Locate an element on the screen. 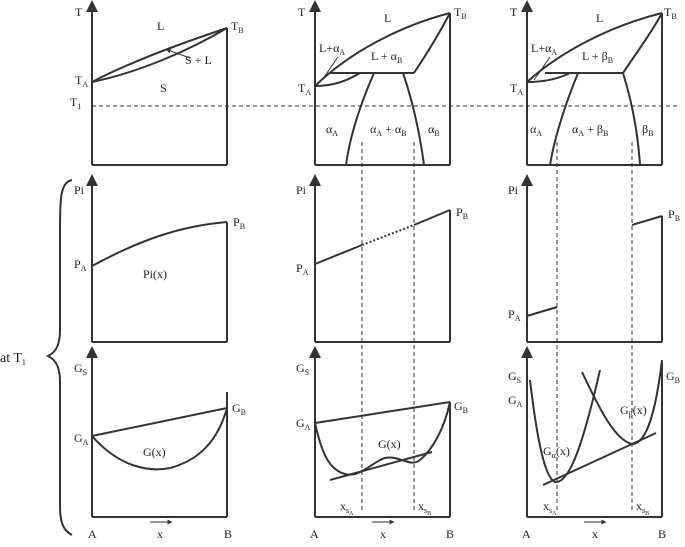 The image size is (685, 547). row1-panel2: T TA TB L L+αA L + αB αA αA + αB αB is located at coordinates (382, 83).